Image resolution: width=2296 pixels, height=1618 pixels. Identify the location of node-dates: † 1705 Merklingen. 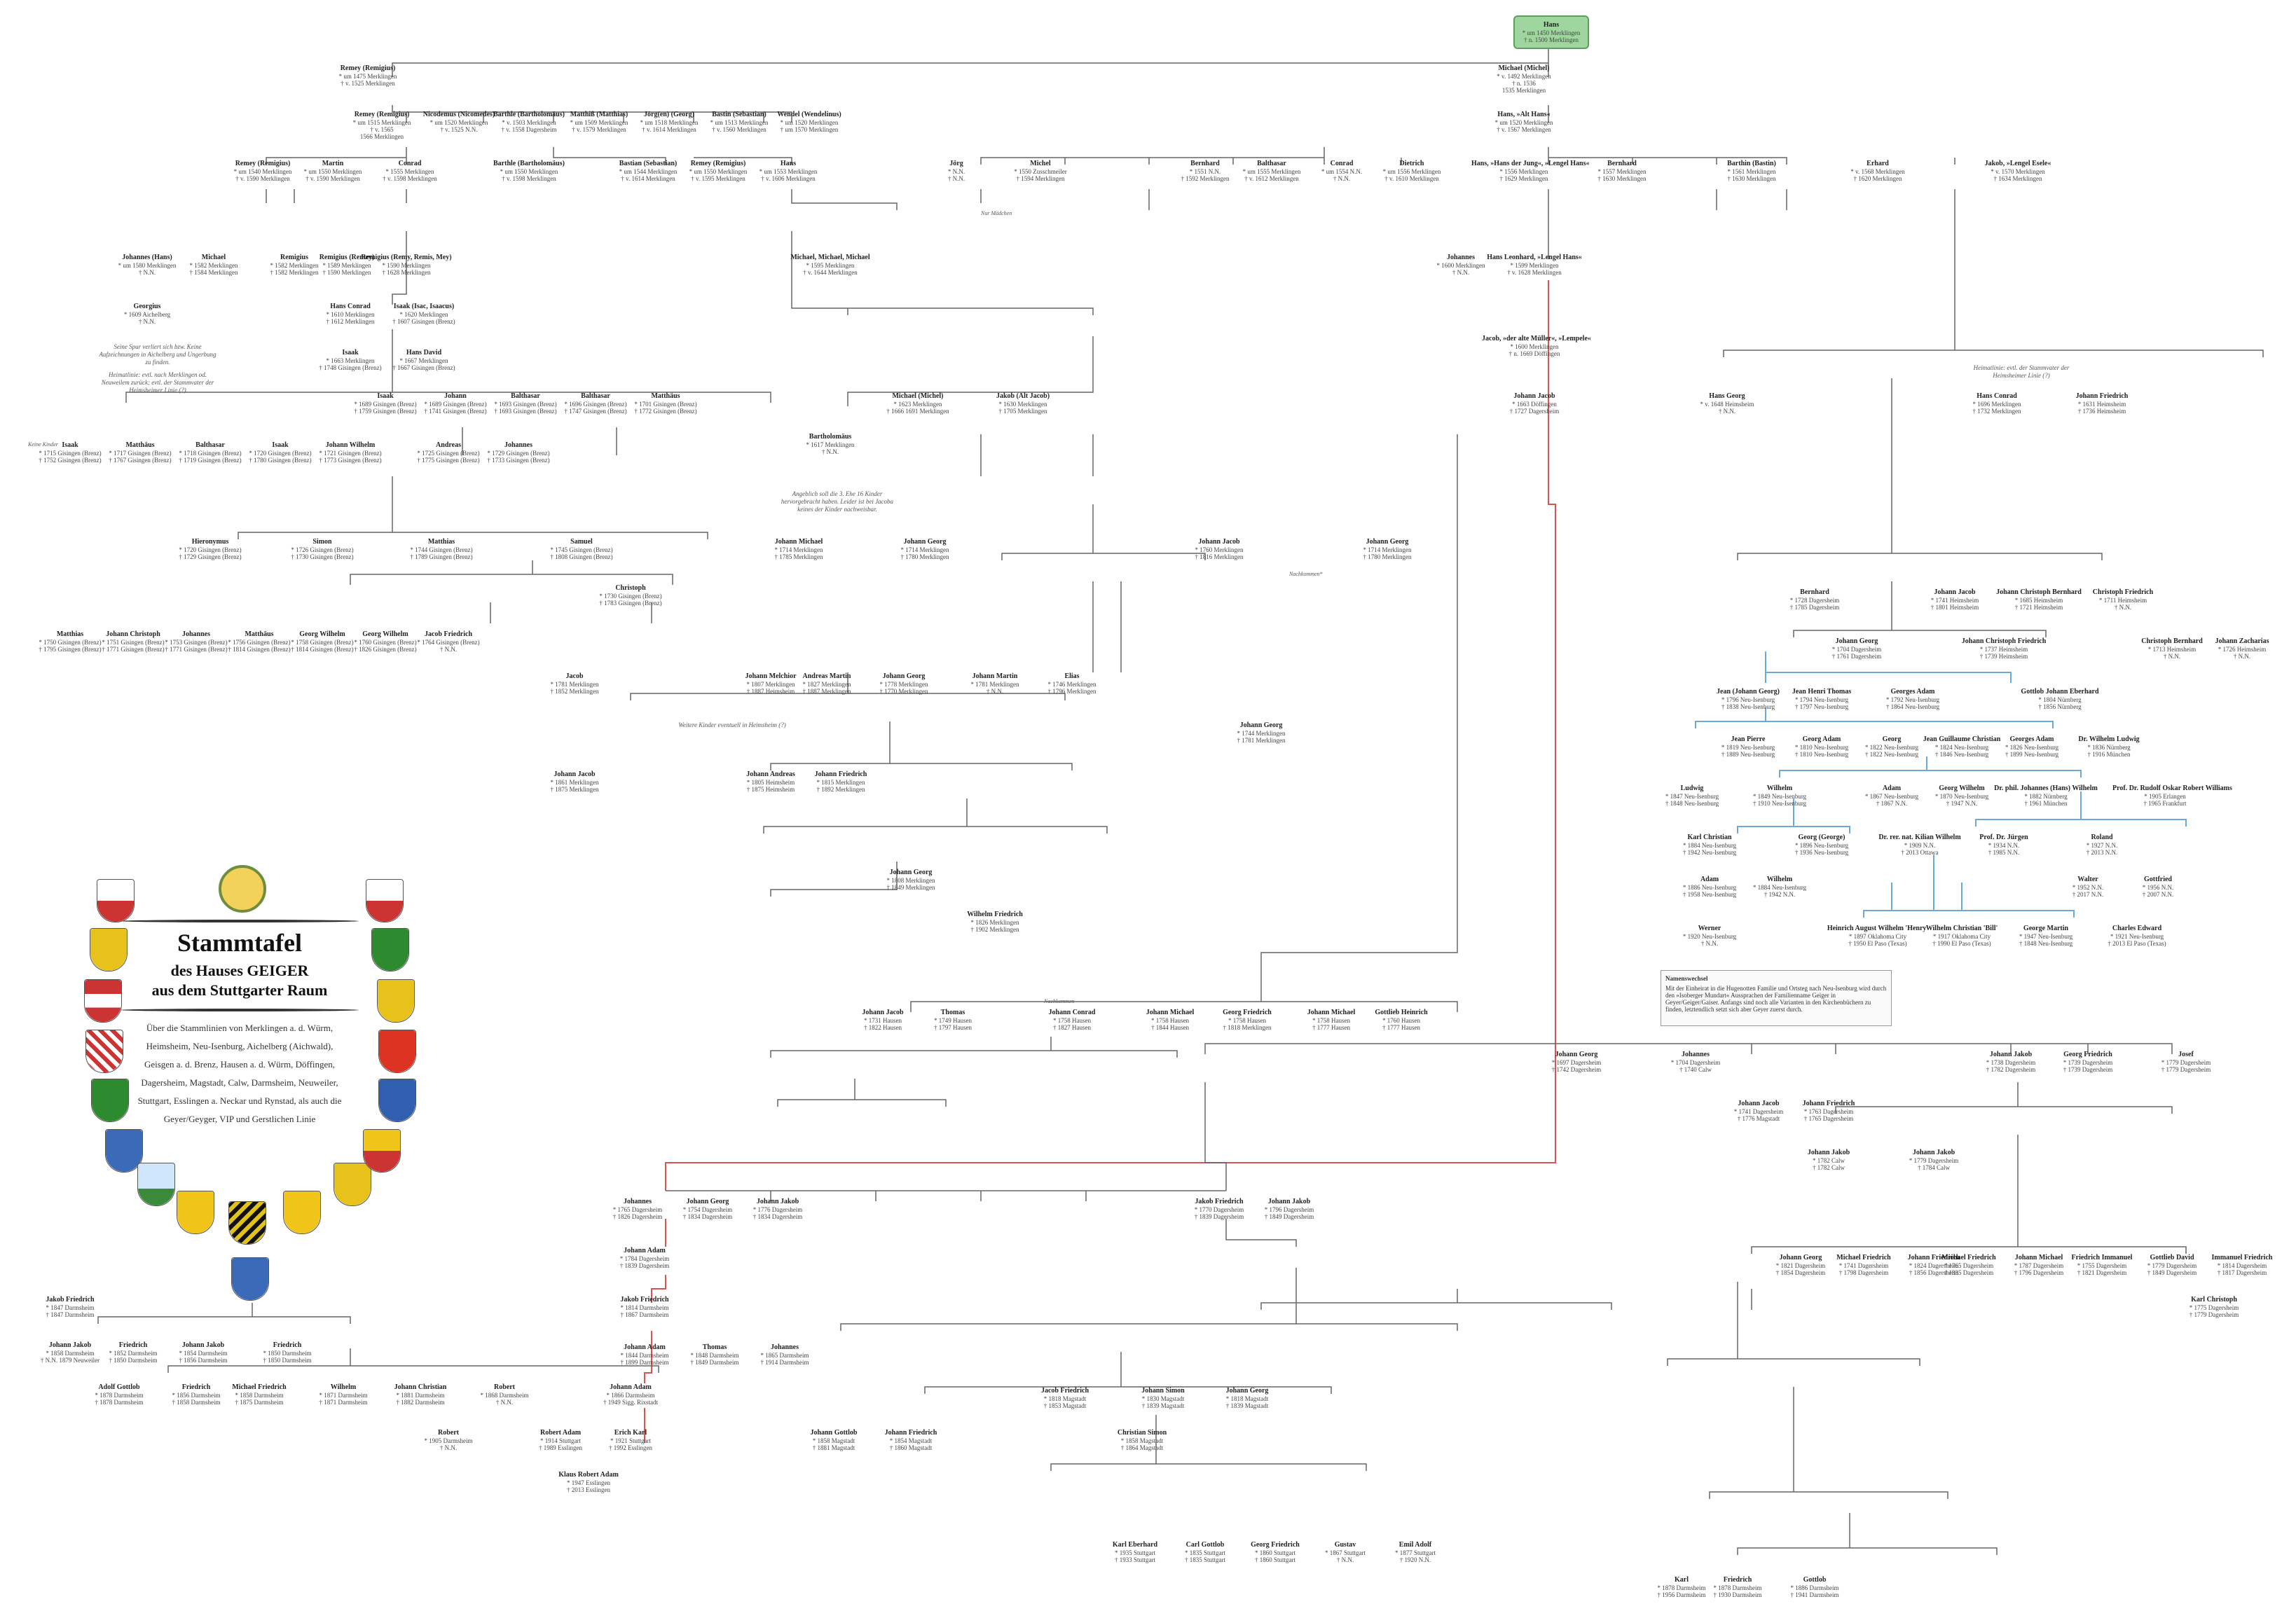
(1023, 411).